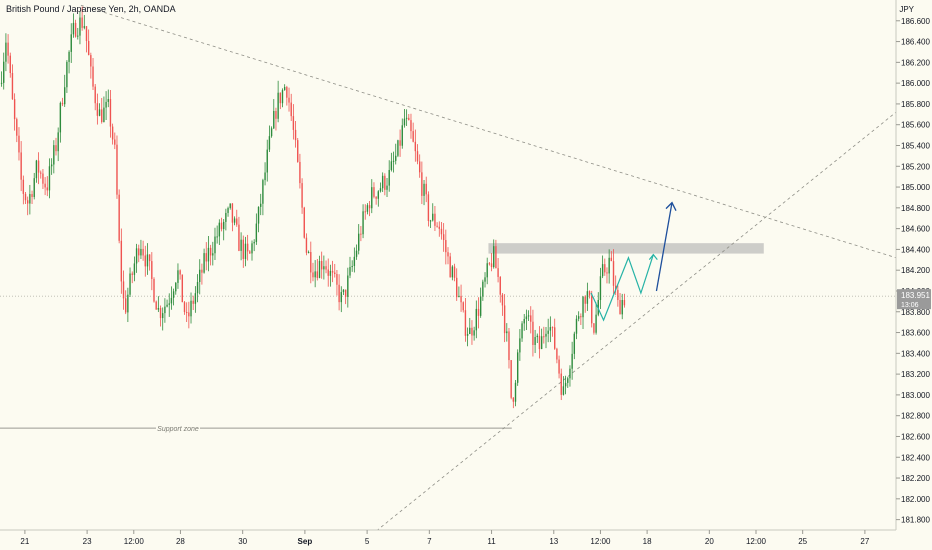 The height and width of the screenshot is (550, 932). Describe the element at coordinates (915, 395) in the screenshot. I see `price-tick-label: 183.000` at that location.